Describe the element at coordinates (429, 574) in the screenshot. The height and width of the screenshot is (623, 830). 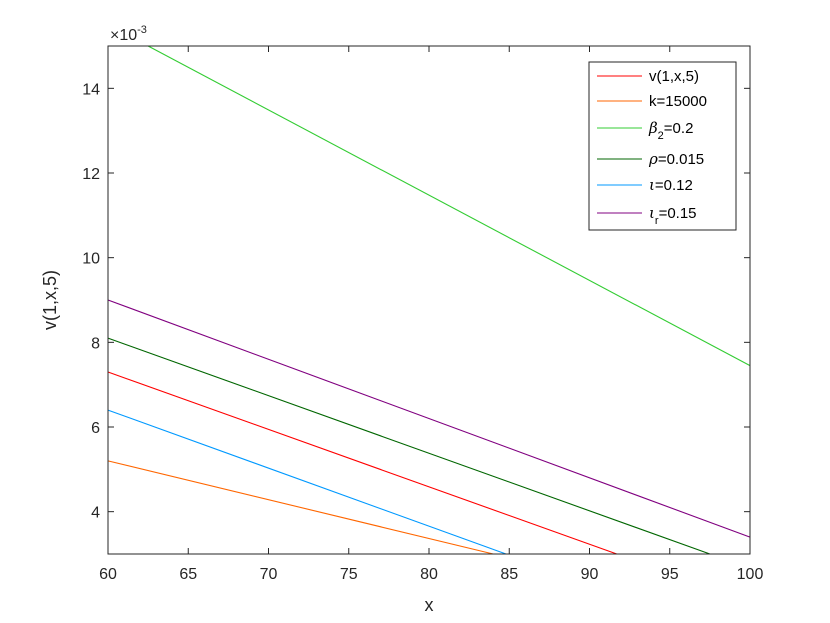
I see `x-tick-label: 80` at that location.